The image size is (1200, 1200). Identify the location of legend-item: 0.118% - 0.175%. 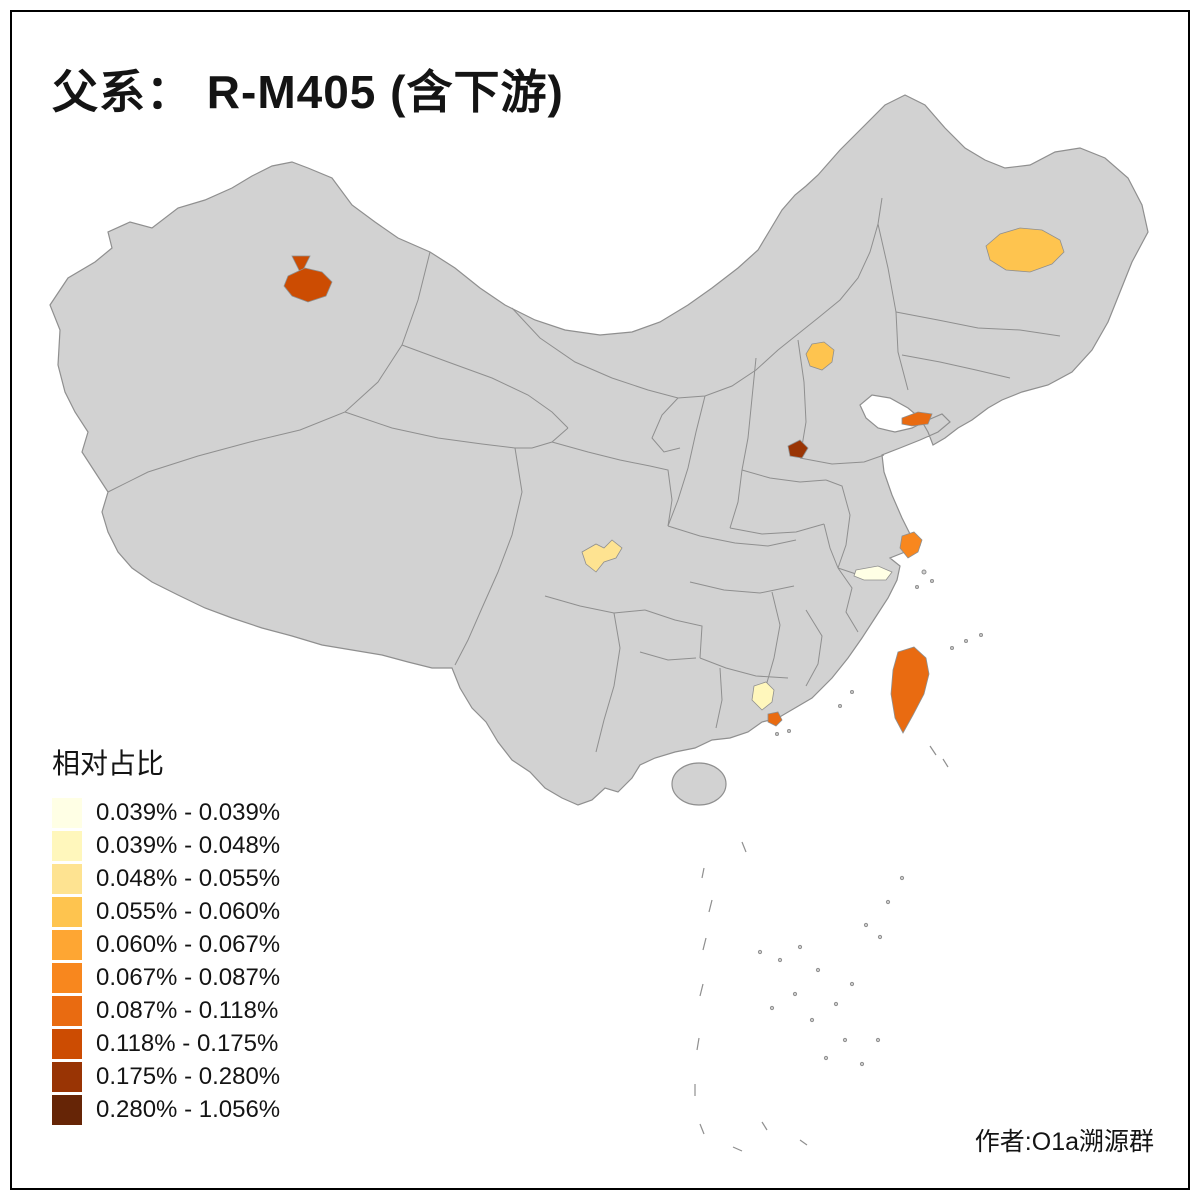
(166, 1044).